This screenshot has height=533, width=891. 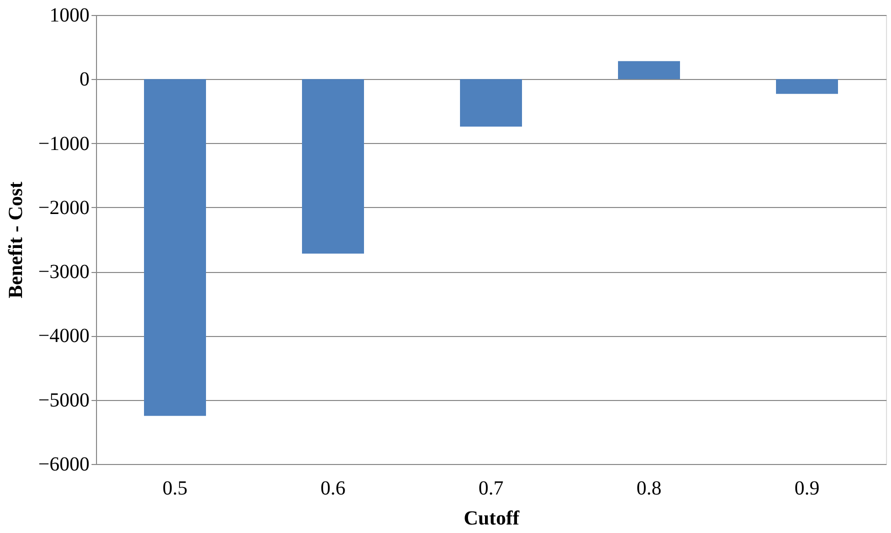 I want to click on x-axis-title: Cutoff, so click(x=492, y=519).